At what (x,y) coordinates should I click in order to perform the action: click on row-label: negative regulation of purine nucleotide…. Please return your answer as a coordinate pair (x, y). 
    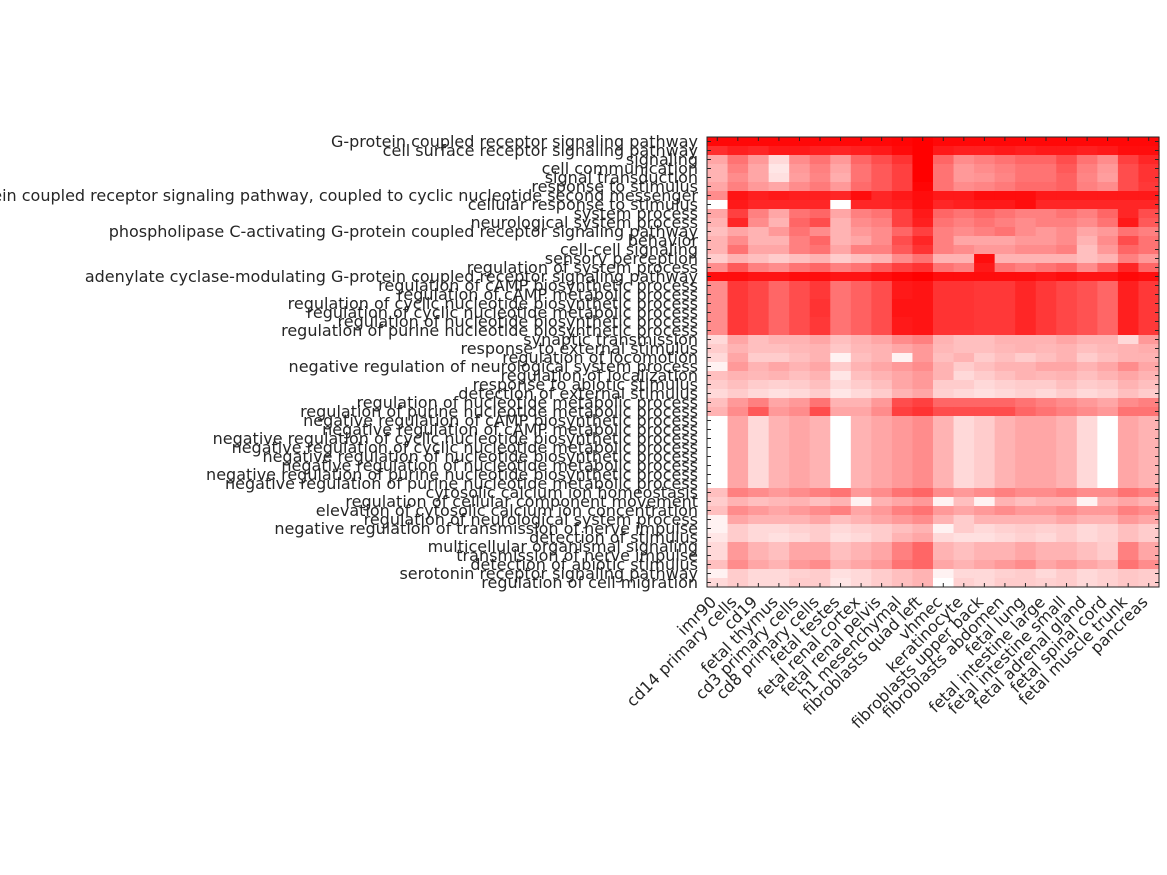
    Looking at the image, I should click on (452, 474).